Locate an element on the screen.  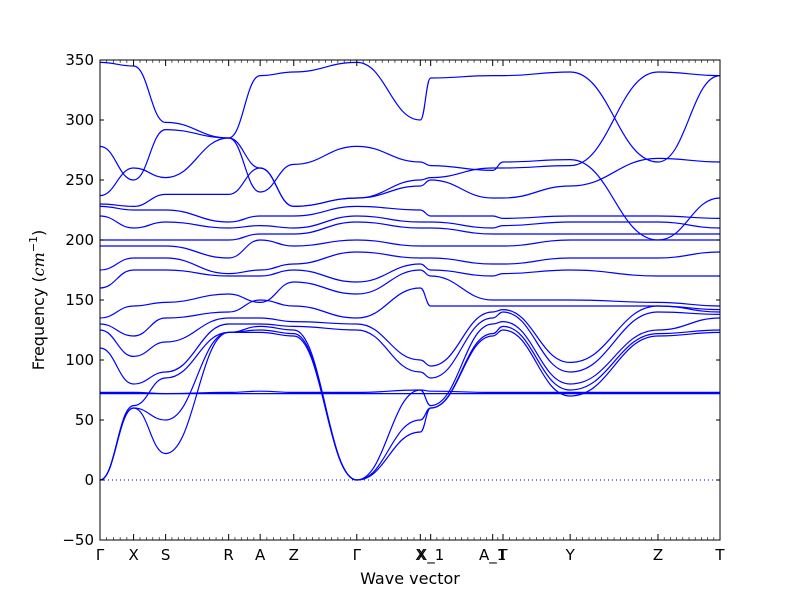
y-tick-label: −50 is located at coordinates (78, 540).